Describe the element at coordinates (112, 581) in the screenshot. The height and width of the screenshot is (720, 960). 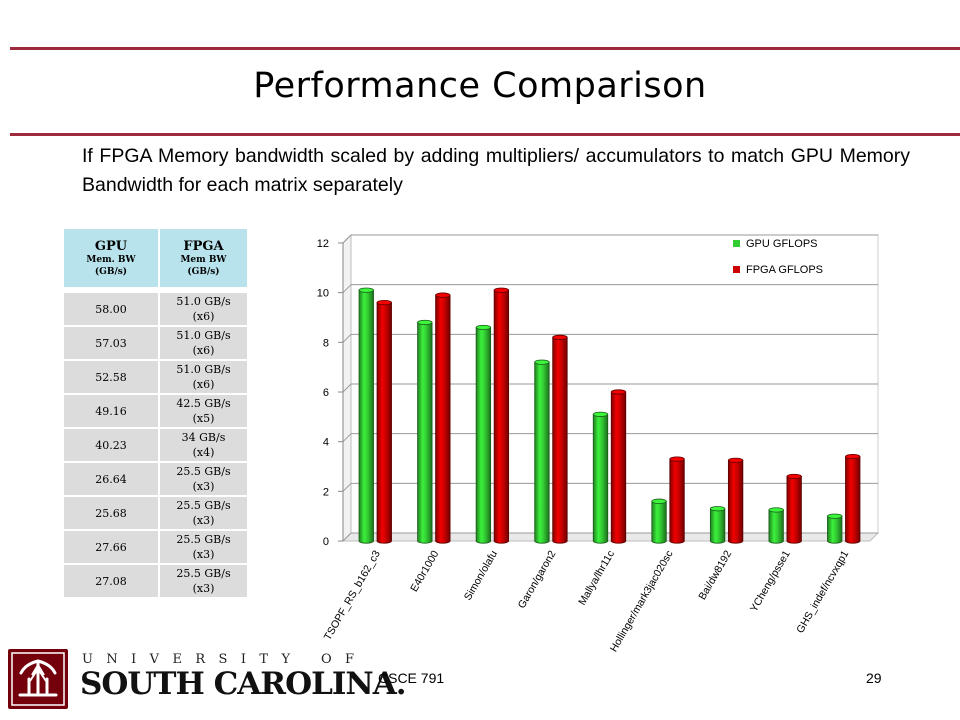
I see `gpu-bw-cell: 27.08` at that location.